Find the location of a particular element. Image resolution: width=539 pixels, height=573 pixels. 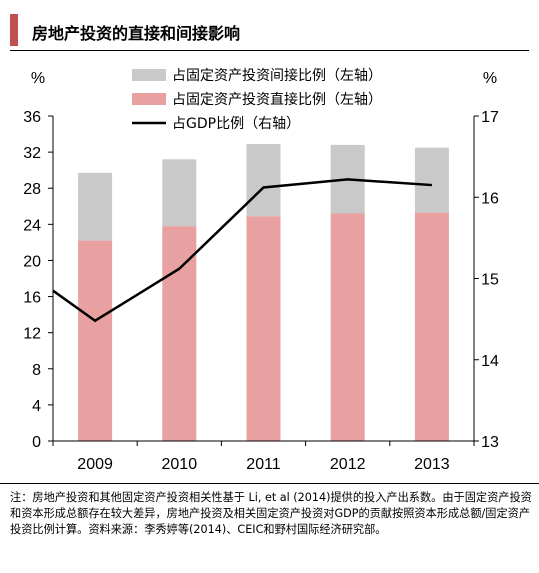

right-tick-label: 16 is located at coordinates (490, 198).